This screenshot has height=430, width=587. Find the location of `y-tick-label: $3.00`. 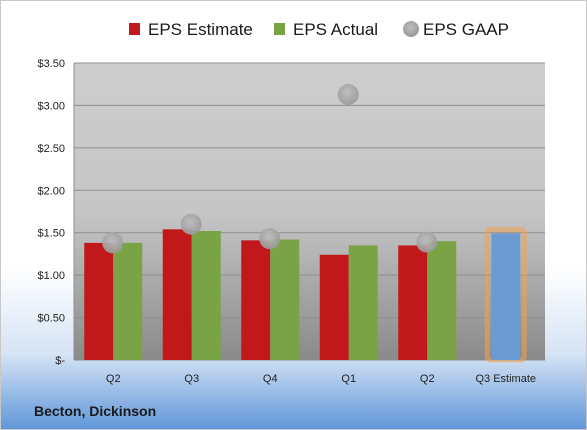

y-tick-label: $3.00 is located at coordinates (51, 106).